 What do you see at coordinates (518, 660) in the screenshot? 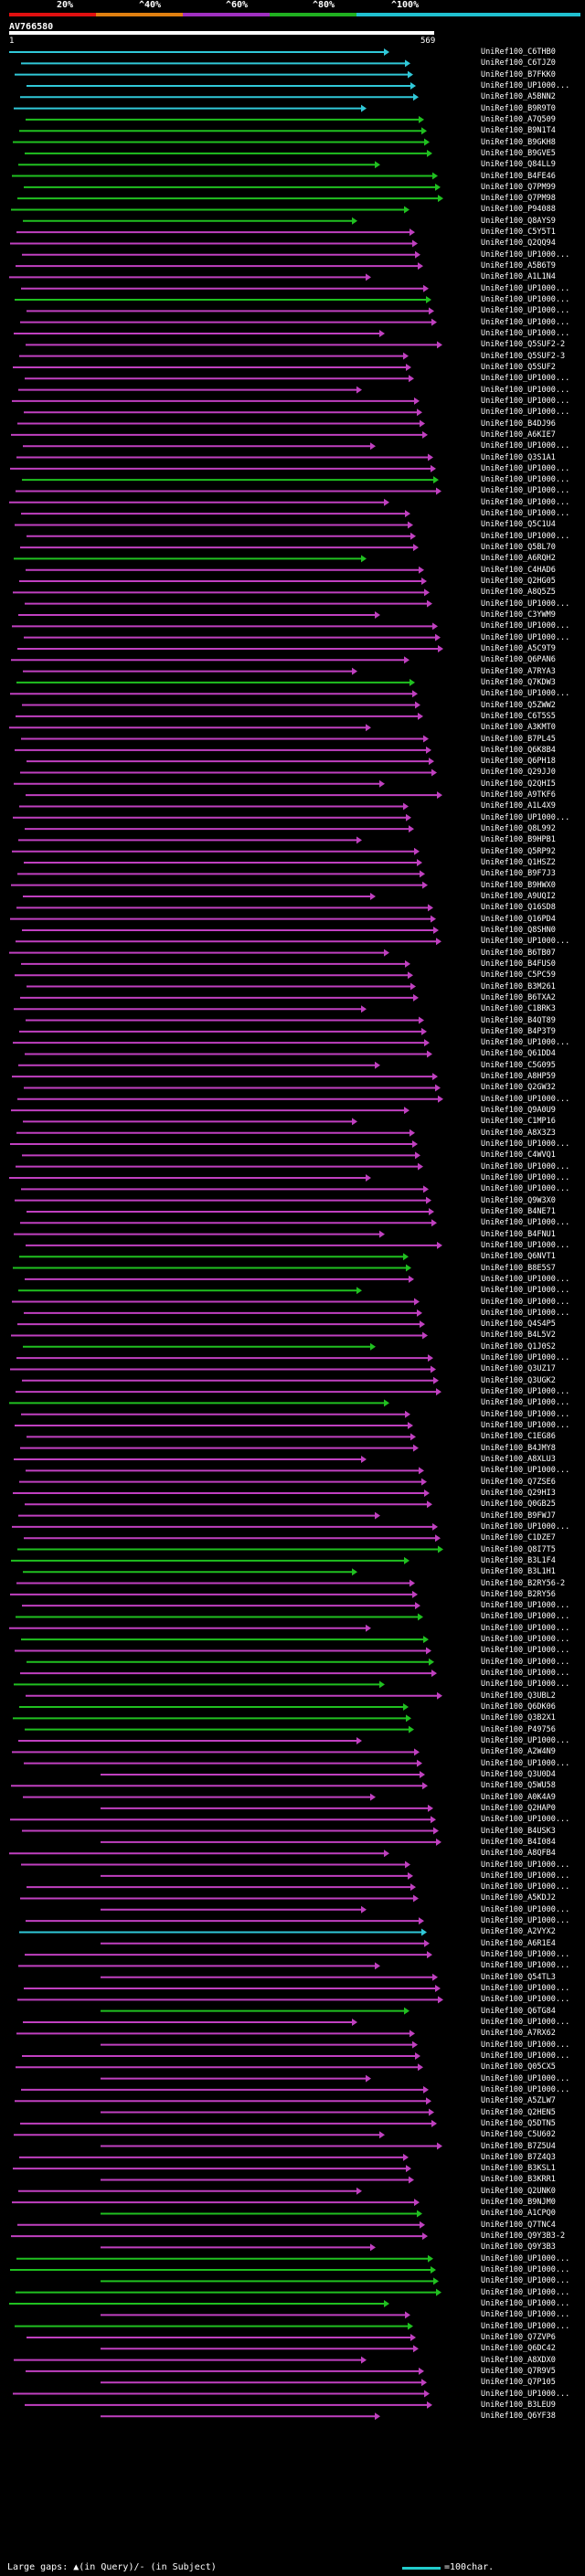
I see `hit-label: UniRef100_Q6PAN6` at bounding box center [518, 660].